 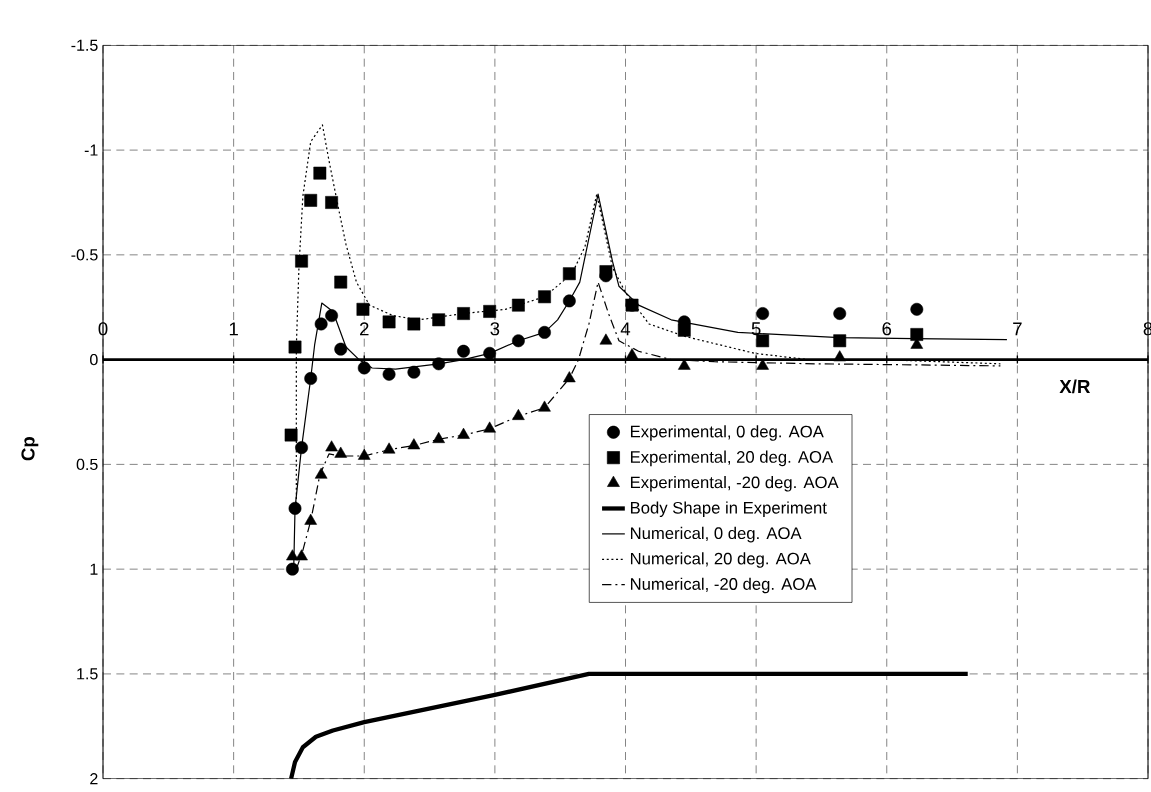 What do you see at coordinates (727, 433) in the screenshot?
I see `legend-label: Experimental, 0 deg. AOA` at bounding box center [727, 433].